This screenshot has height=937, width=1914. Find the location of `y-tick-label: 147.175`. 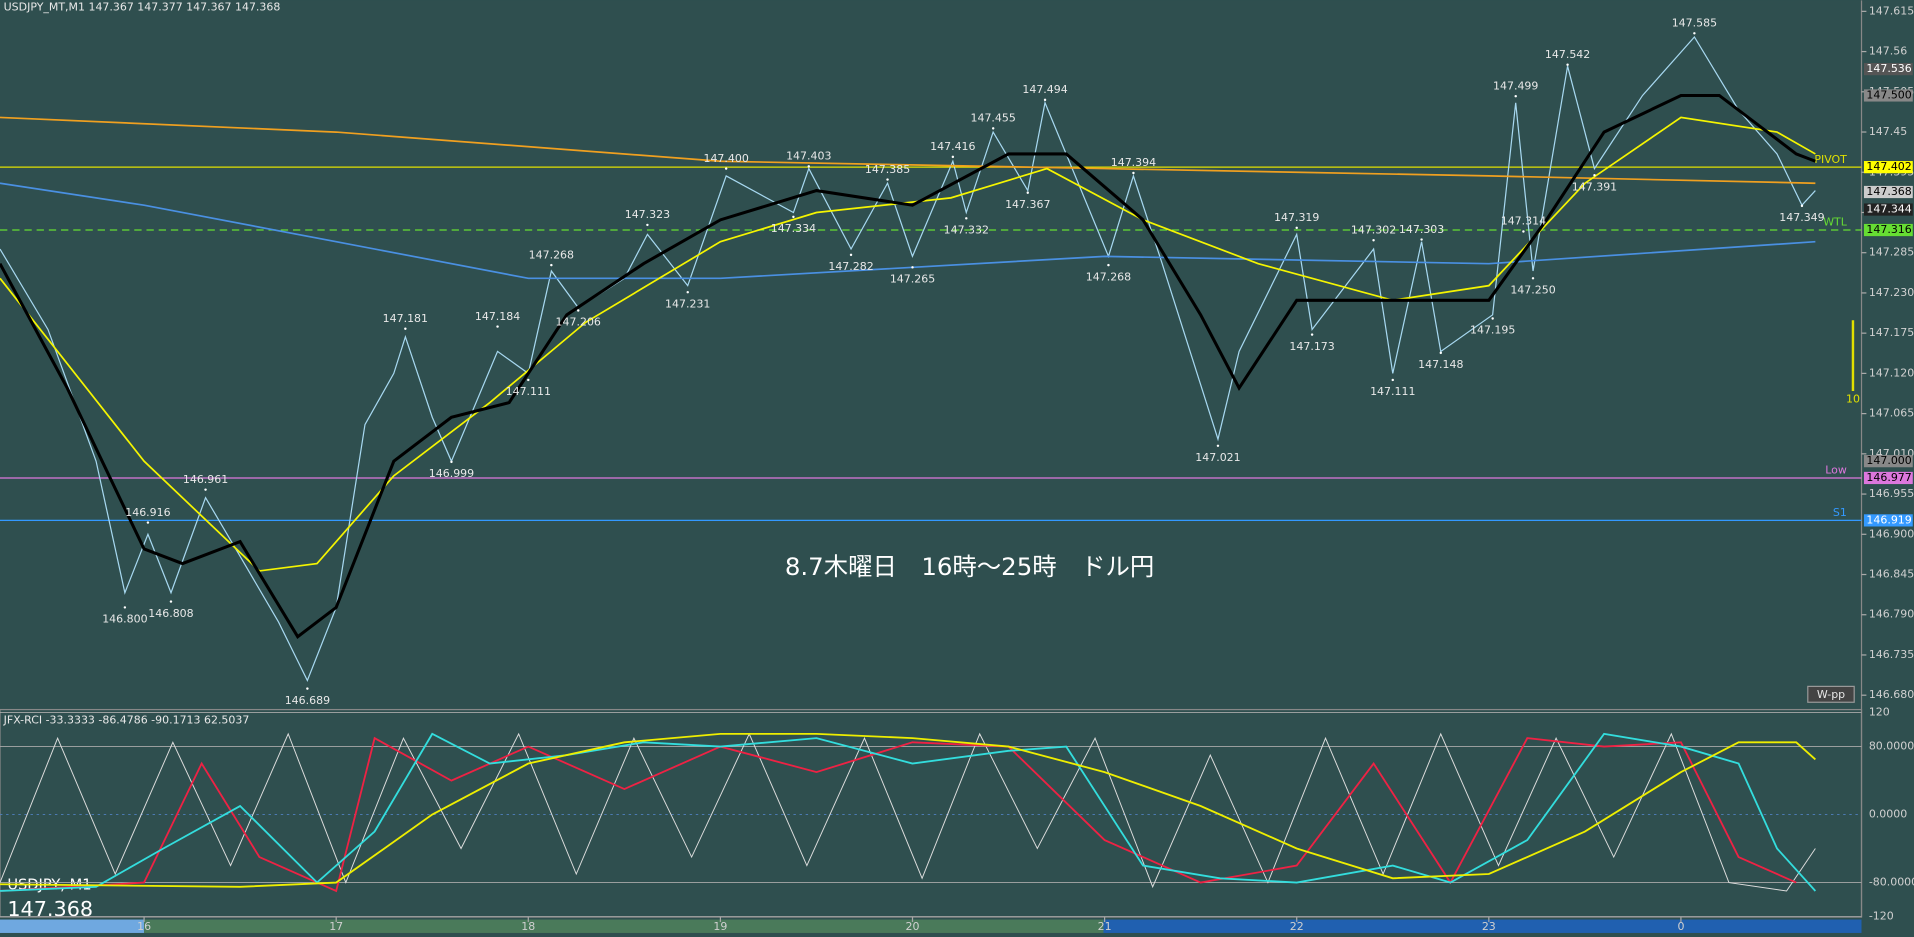

y-tick-label: 147.175 is located at coordinates (1891, 332).